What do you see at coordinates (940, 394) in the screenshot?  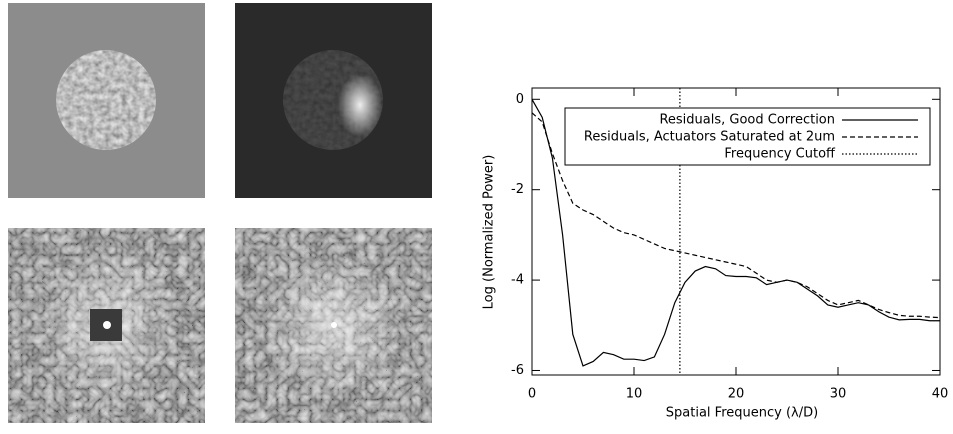 I see `x-tick-label: 40` at bounding box center [940, 394].